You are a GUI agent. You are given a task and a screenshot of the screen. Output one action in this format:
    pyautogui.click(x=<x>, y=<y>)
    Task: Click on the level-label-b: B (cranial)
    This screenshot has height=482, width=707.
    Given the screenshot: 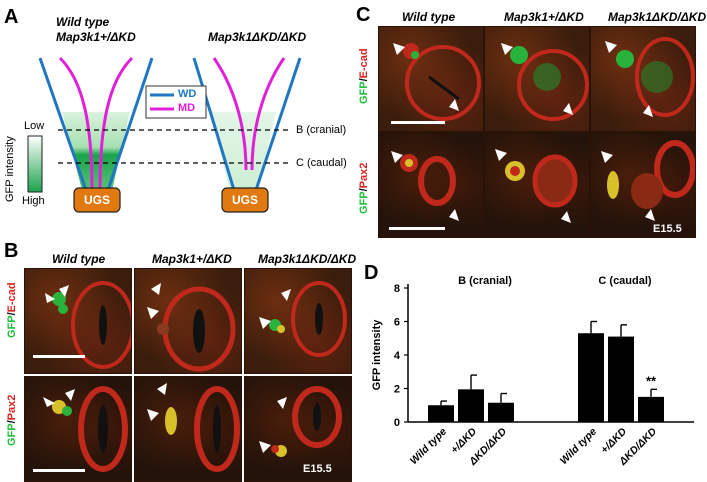 What is the action you would take?
    pyautogui.click(x=321, y=130)
    